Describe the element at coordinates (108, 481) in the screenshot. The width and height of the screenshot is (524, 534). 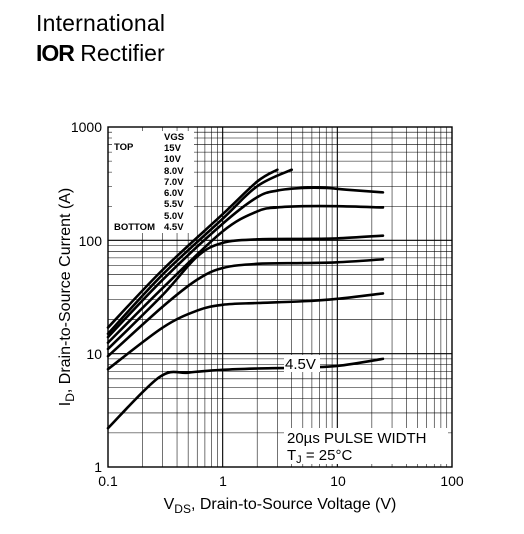
I see `x-tick-0-1: 0.1` at that location.